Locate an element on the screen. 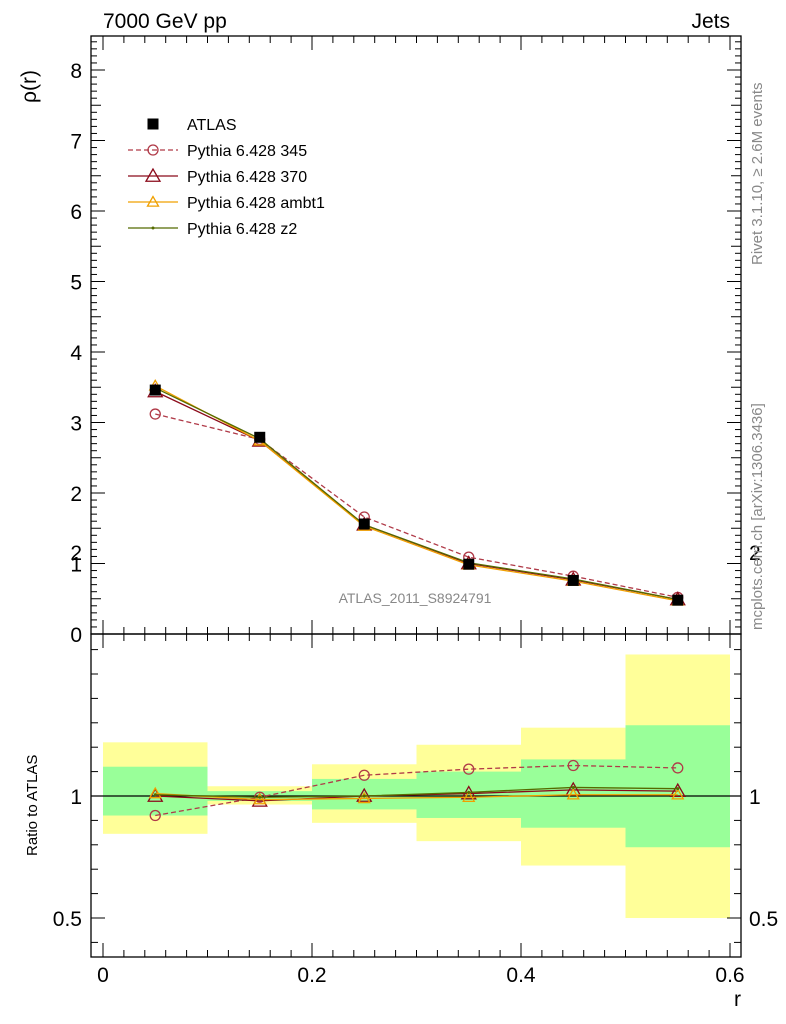  legend-label: ATLAS is located at coordinates (212, 125).